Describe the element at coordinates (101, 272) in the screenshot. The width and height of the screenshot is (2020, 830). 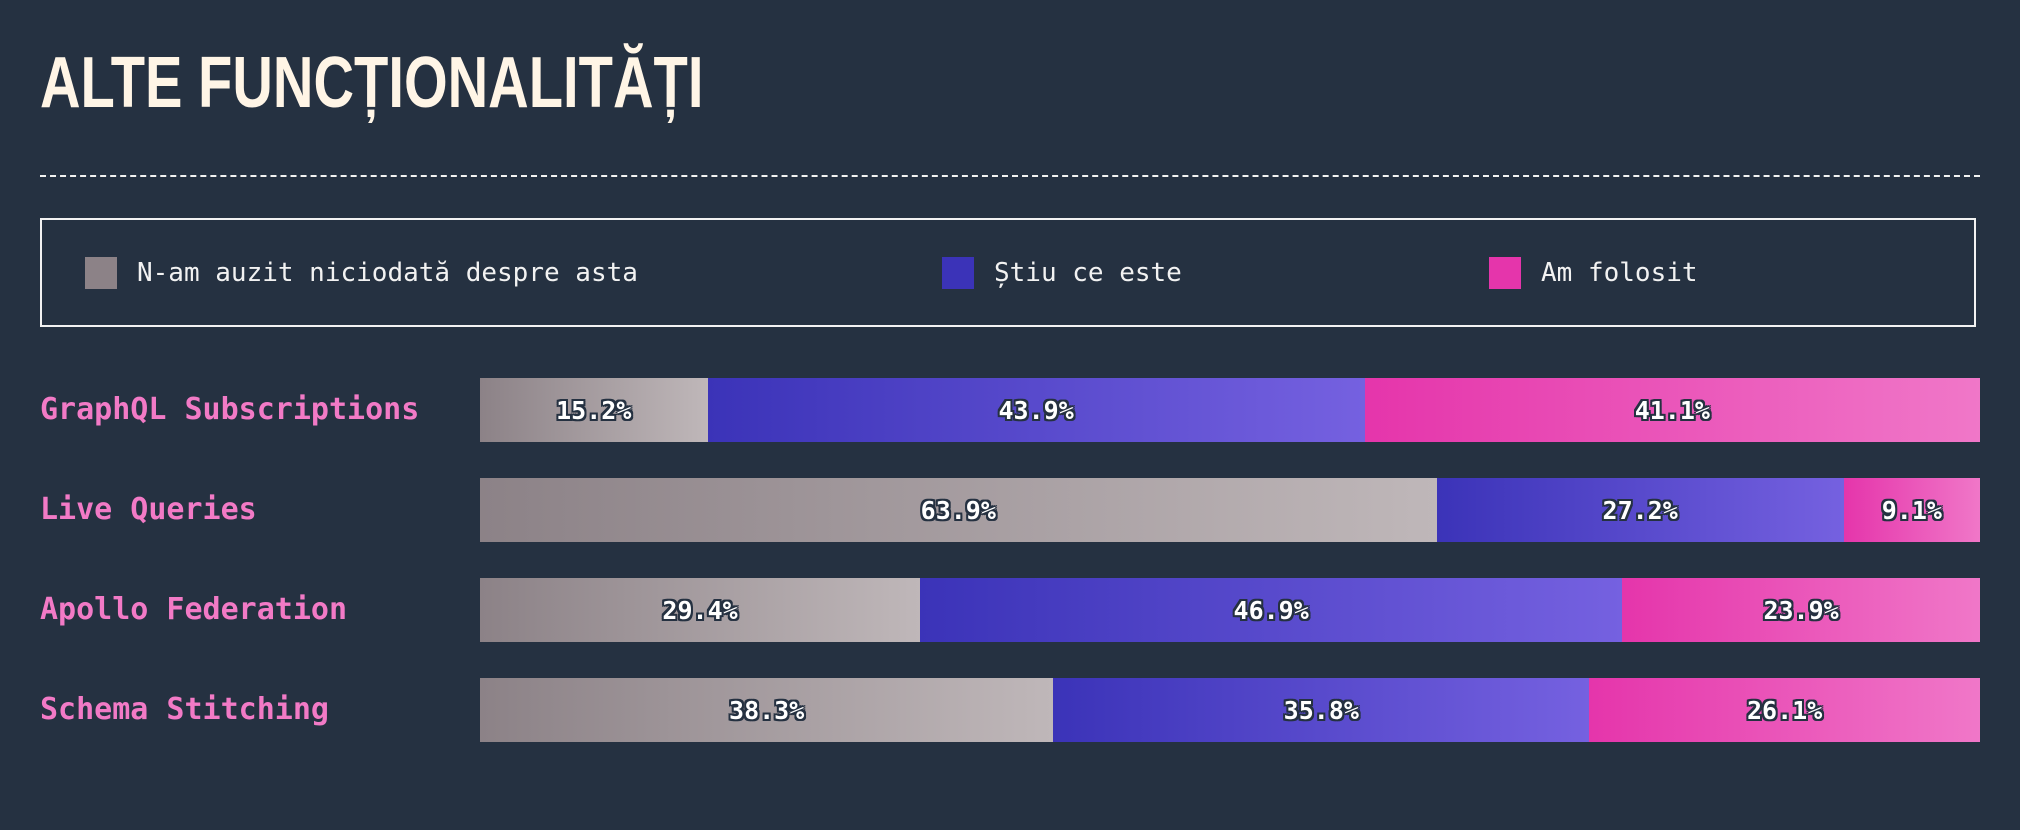
I see `legend-swatch-never-heard` at that location.